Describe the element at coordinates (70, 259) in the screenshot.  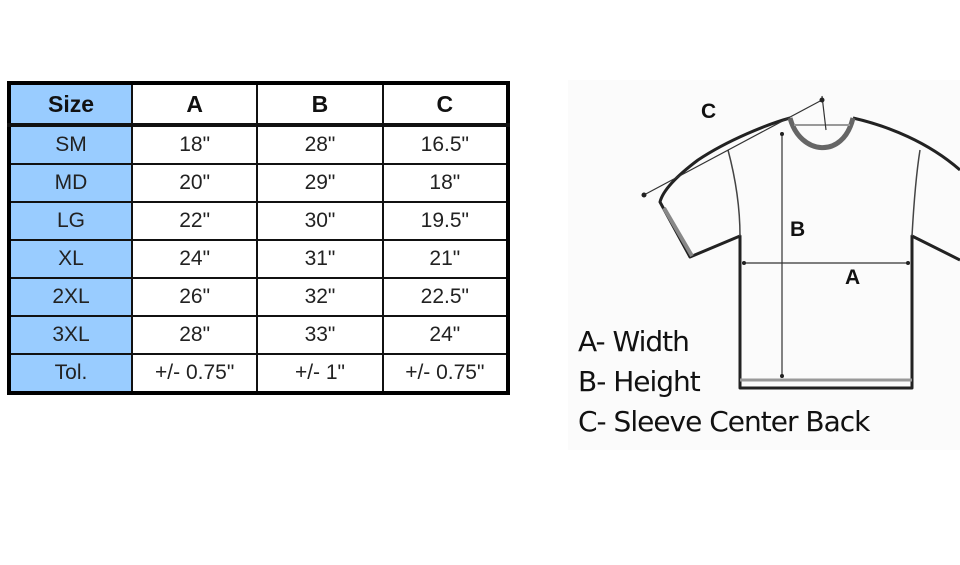
I see `size-label-cell: XL` at that location.